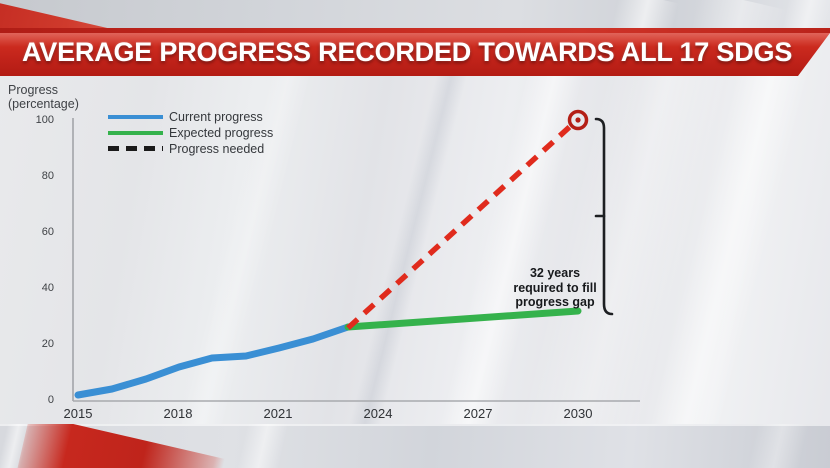 This screenshot has height=468, width=830. What do you see at coordinates (415, 40) in the screenshot?
I see `banner-gloss` at bounding box center [415, 40].